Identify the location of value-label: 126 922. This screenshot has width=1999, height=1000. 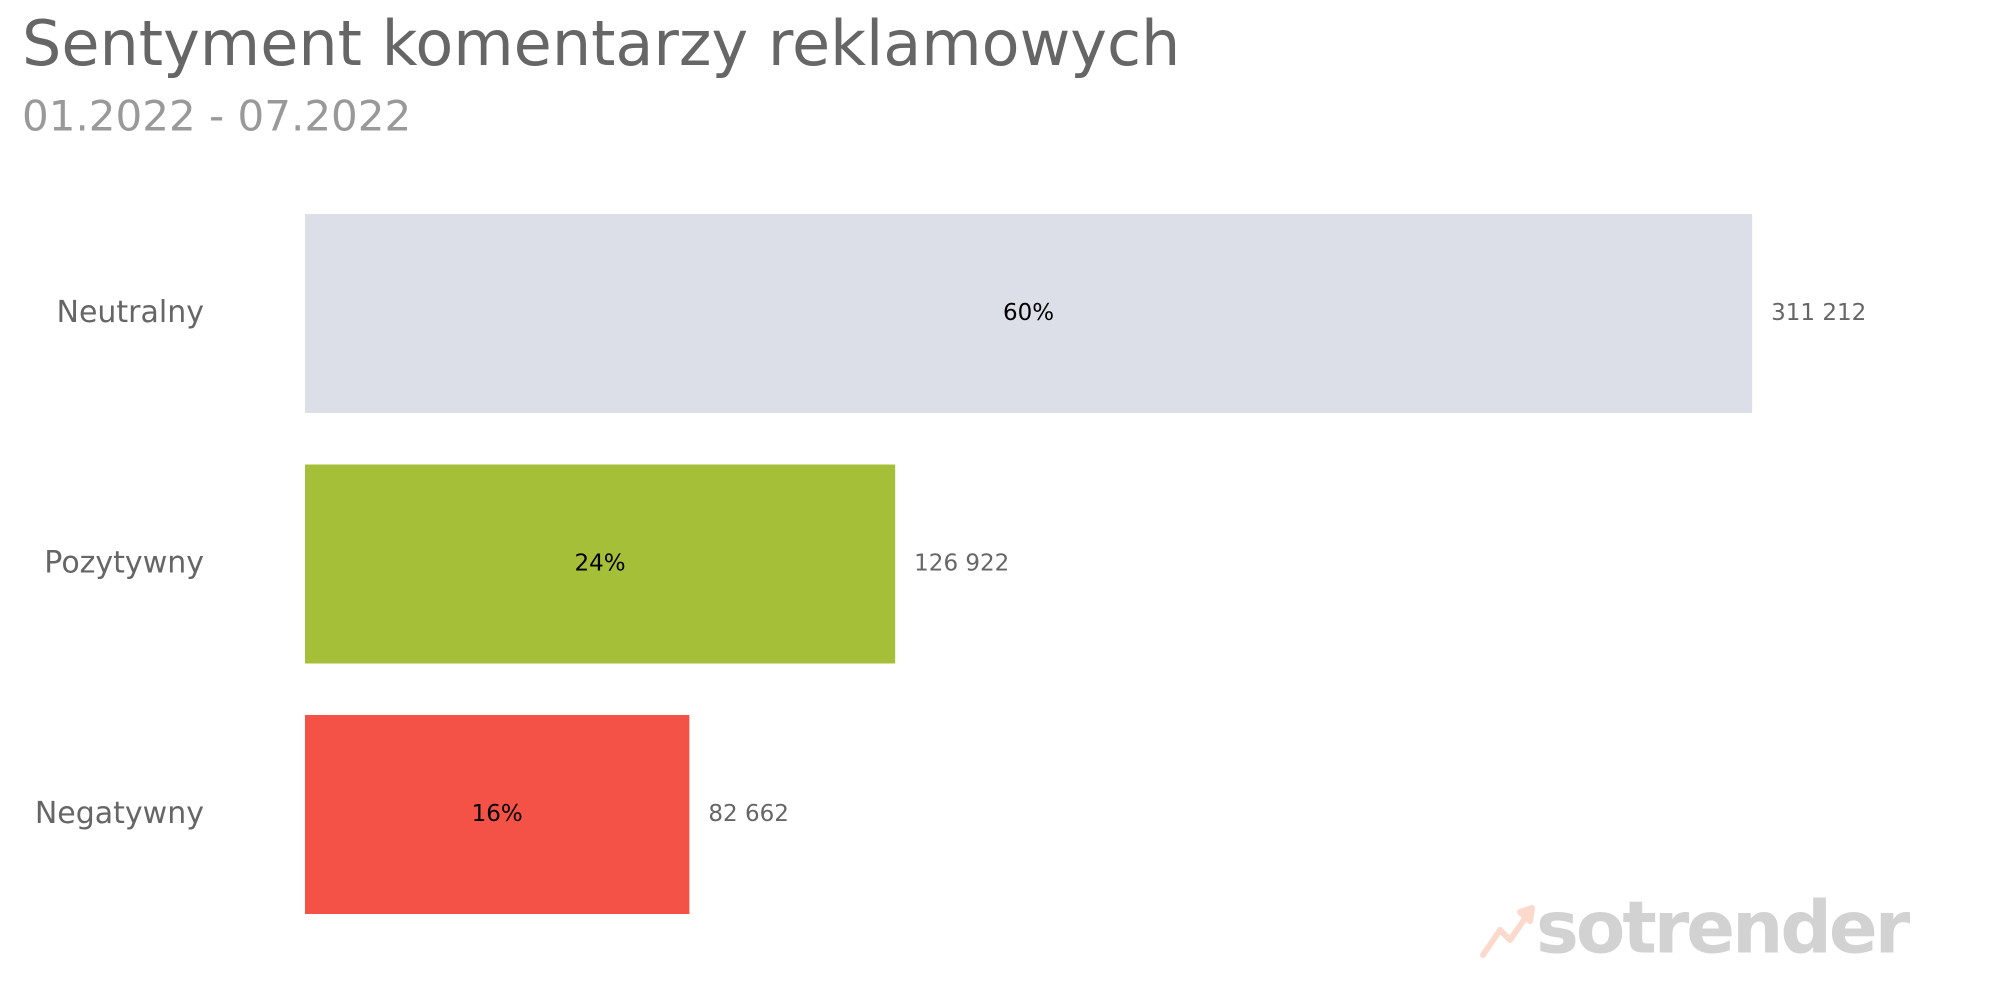
(961, 564).